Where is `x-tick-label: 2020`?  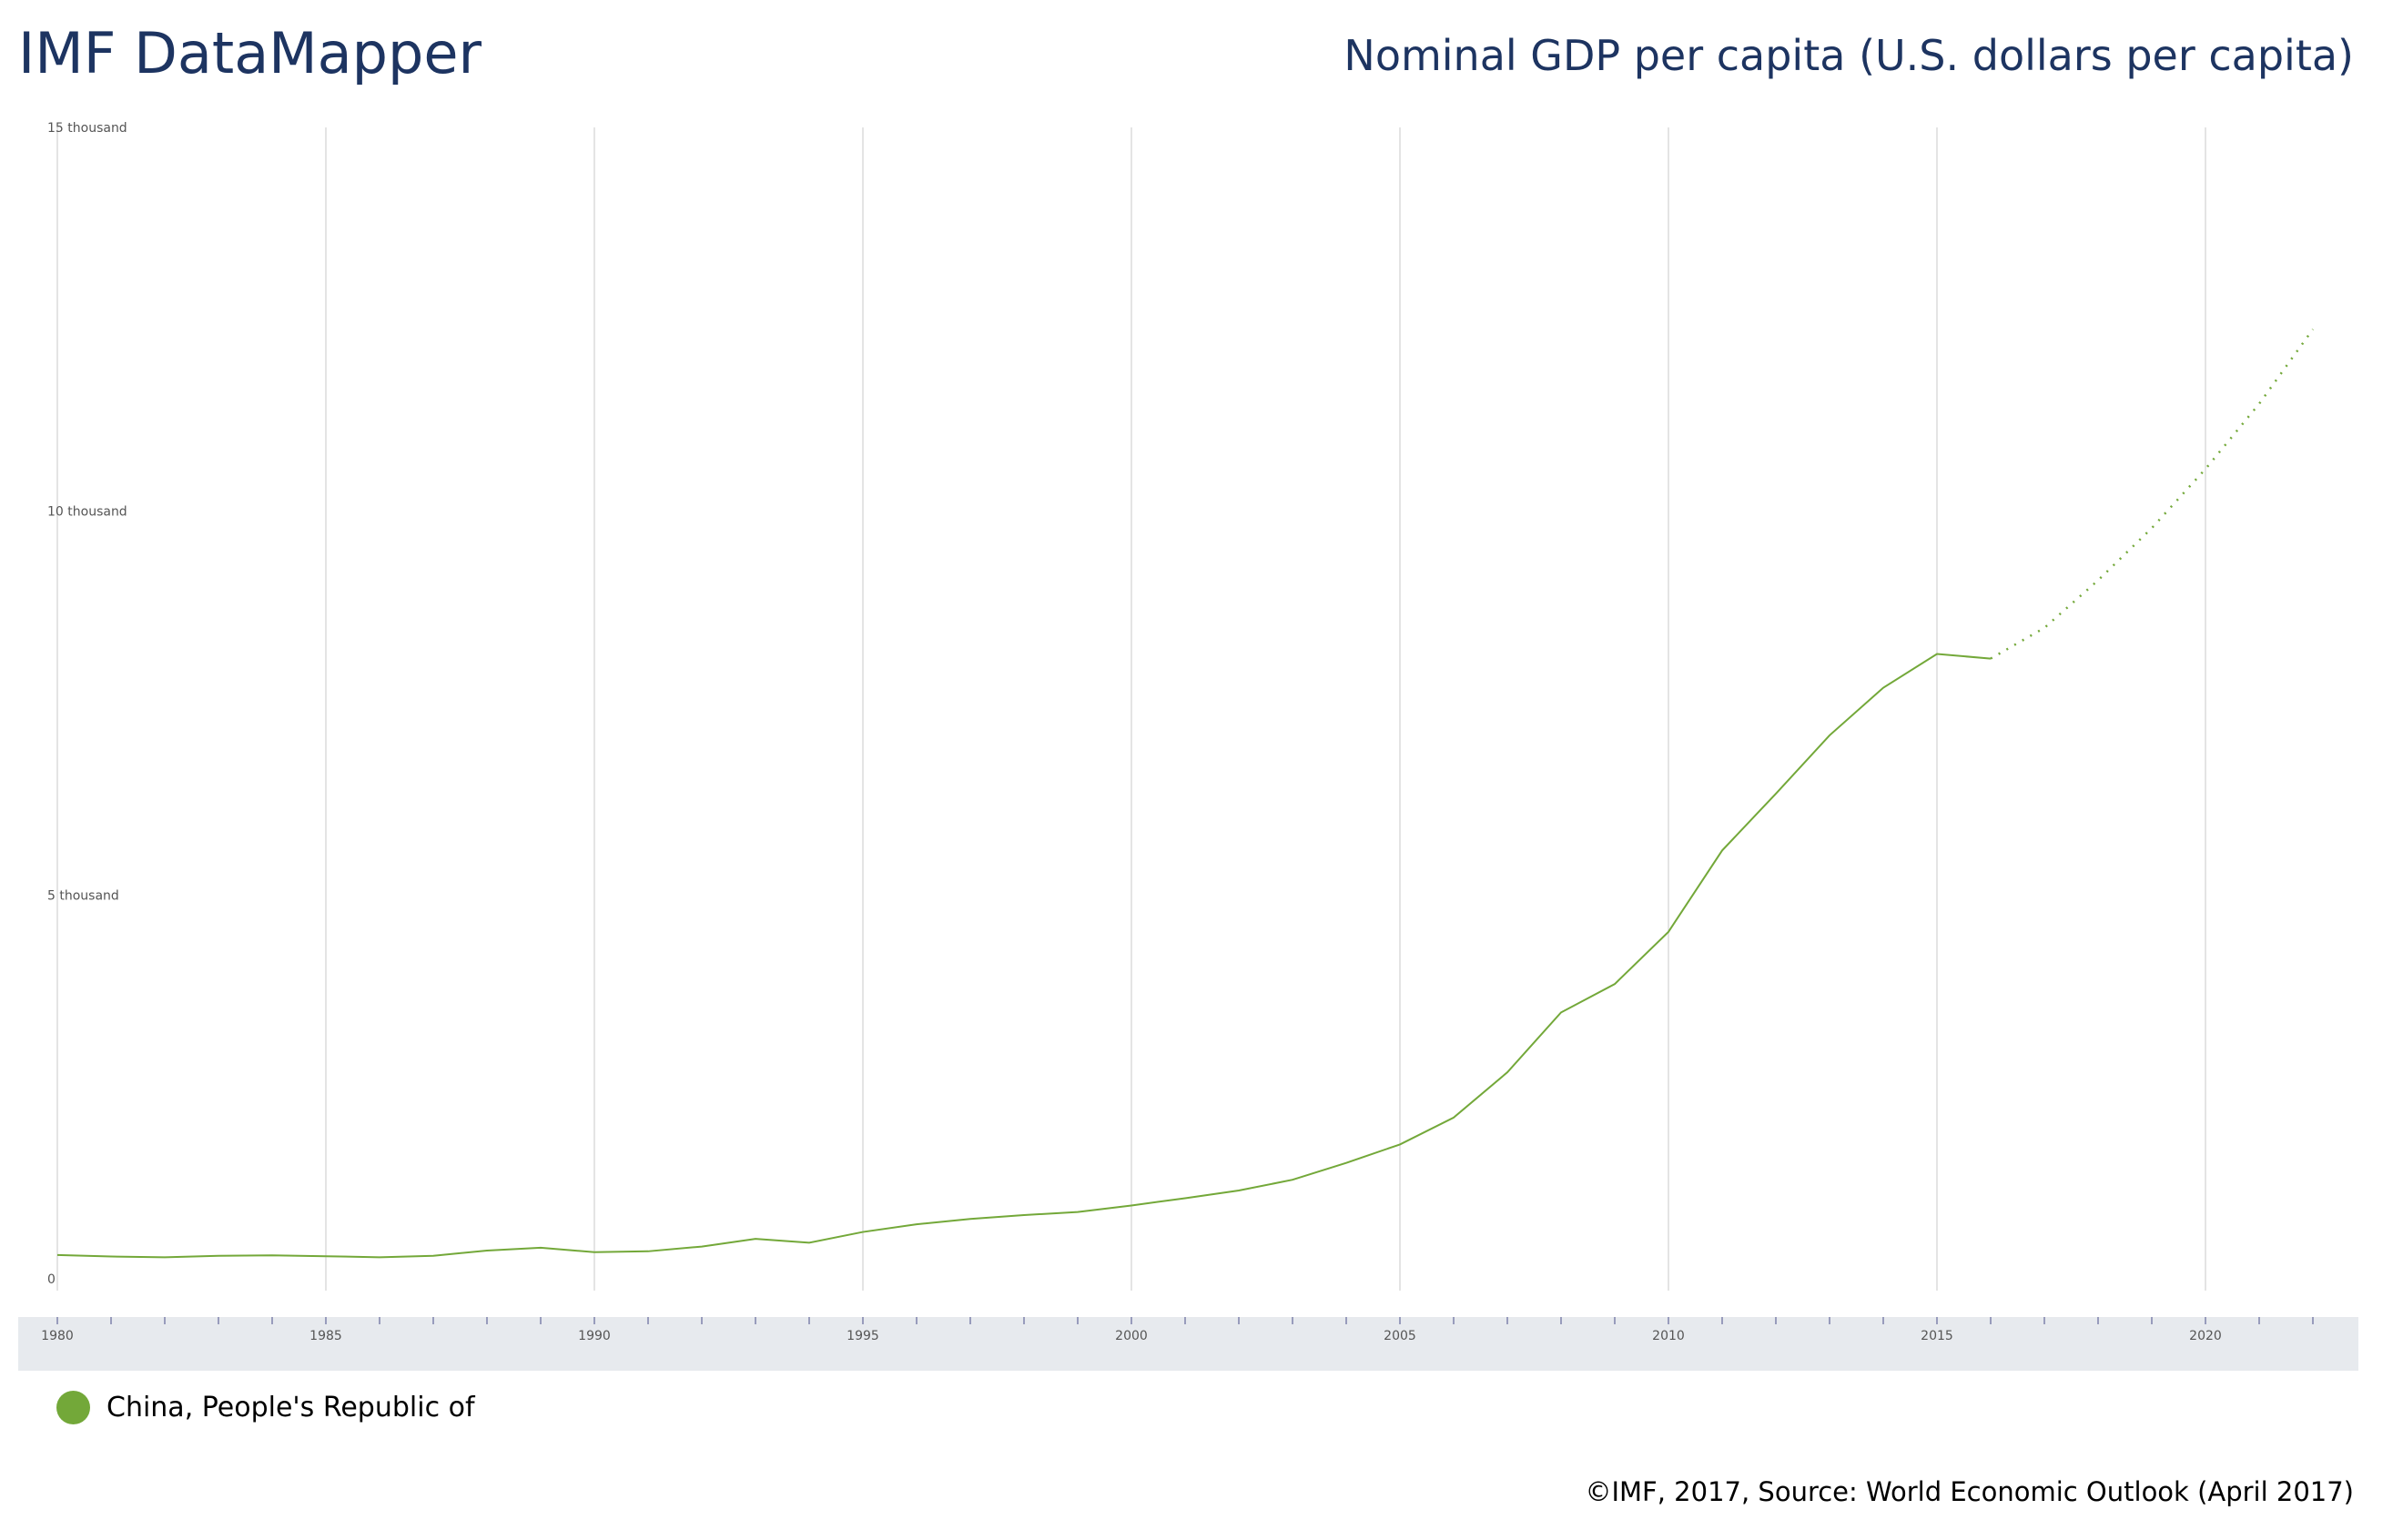 x-tick-label: 2020 is located at coordinates (2206, 1336).